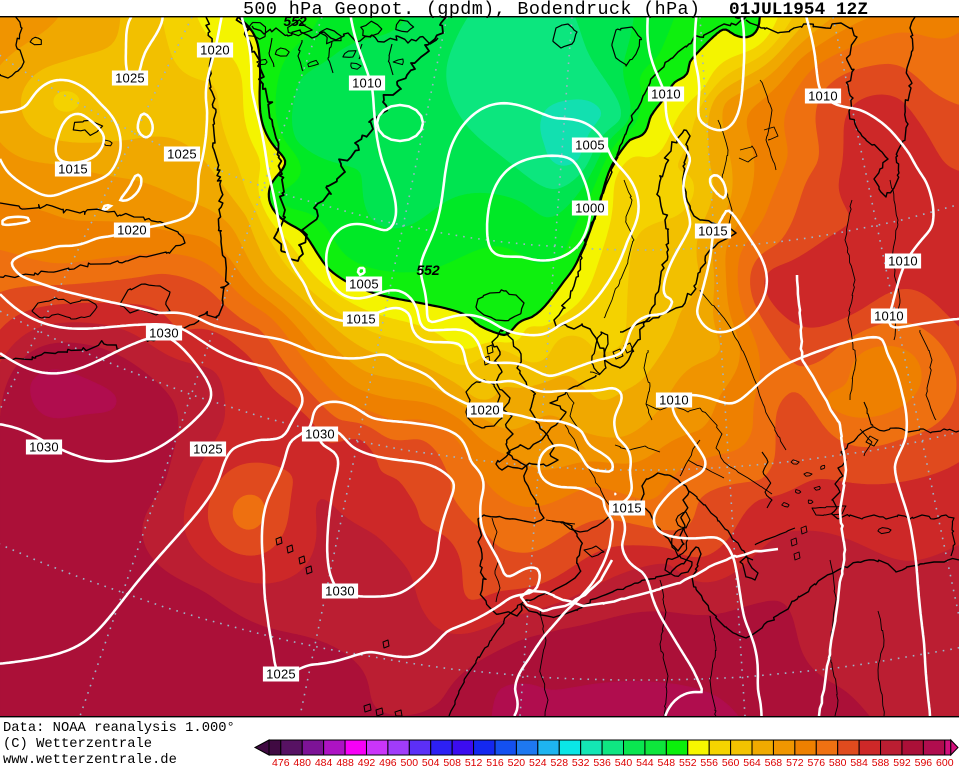 The width and height of the screenshot is (959, 770). I want to click on svg-text: 01JUL1954 12Z, so click(798, 10).